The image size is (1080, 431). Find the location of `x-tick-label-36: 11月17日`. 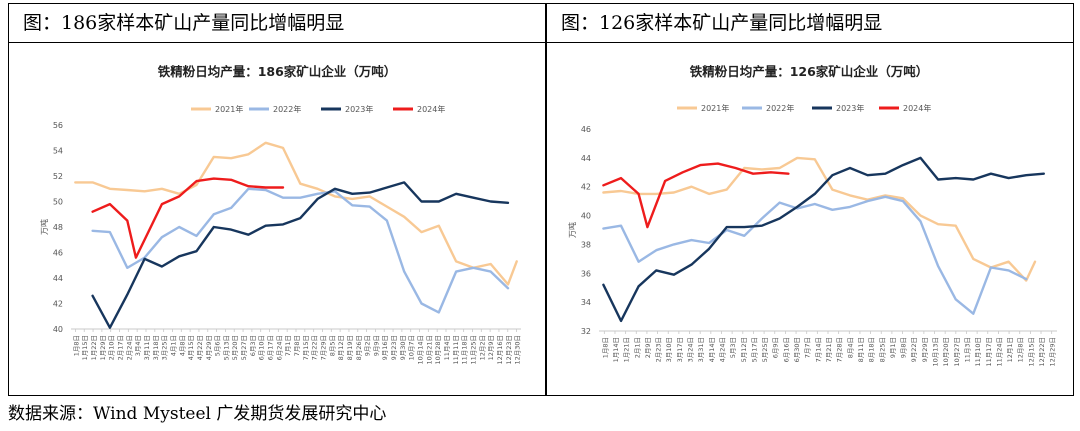

x-tick-label-36: 11月17日 is located at coordinates (989, 352).